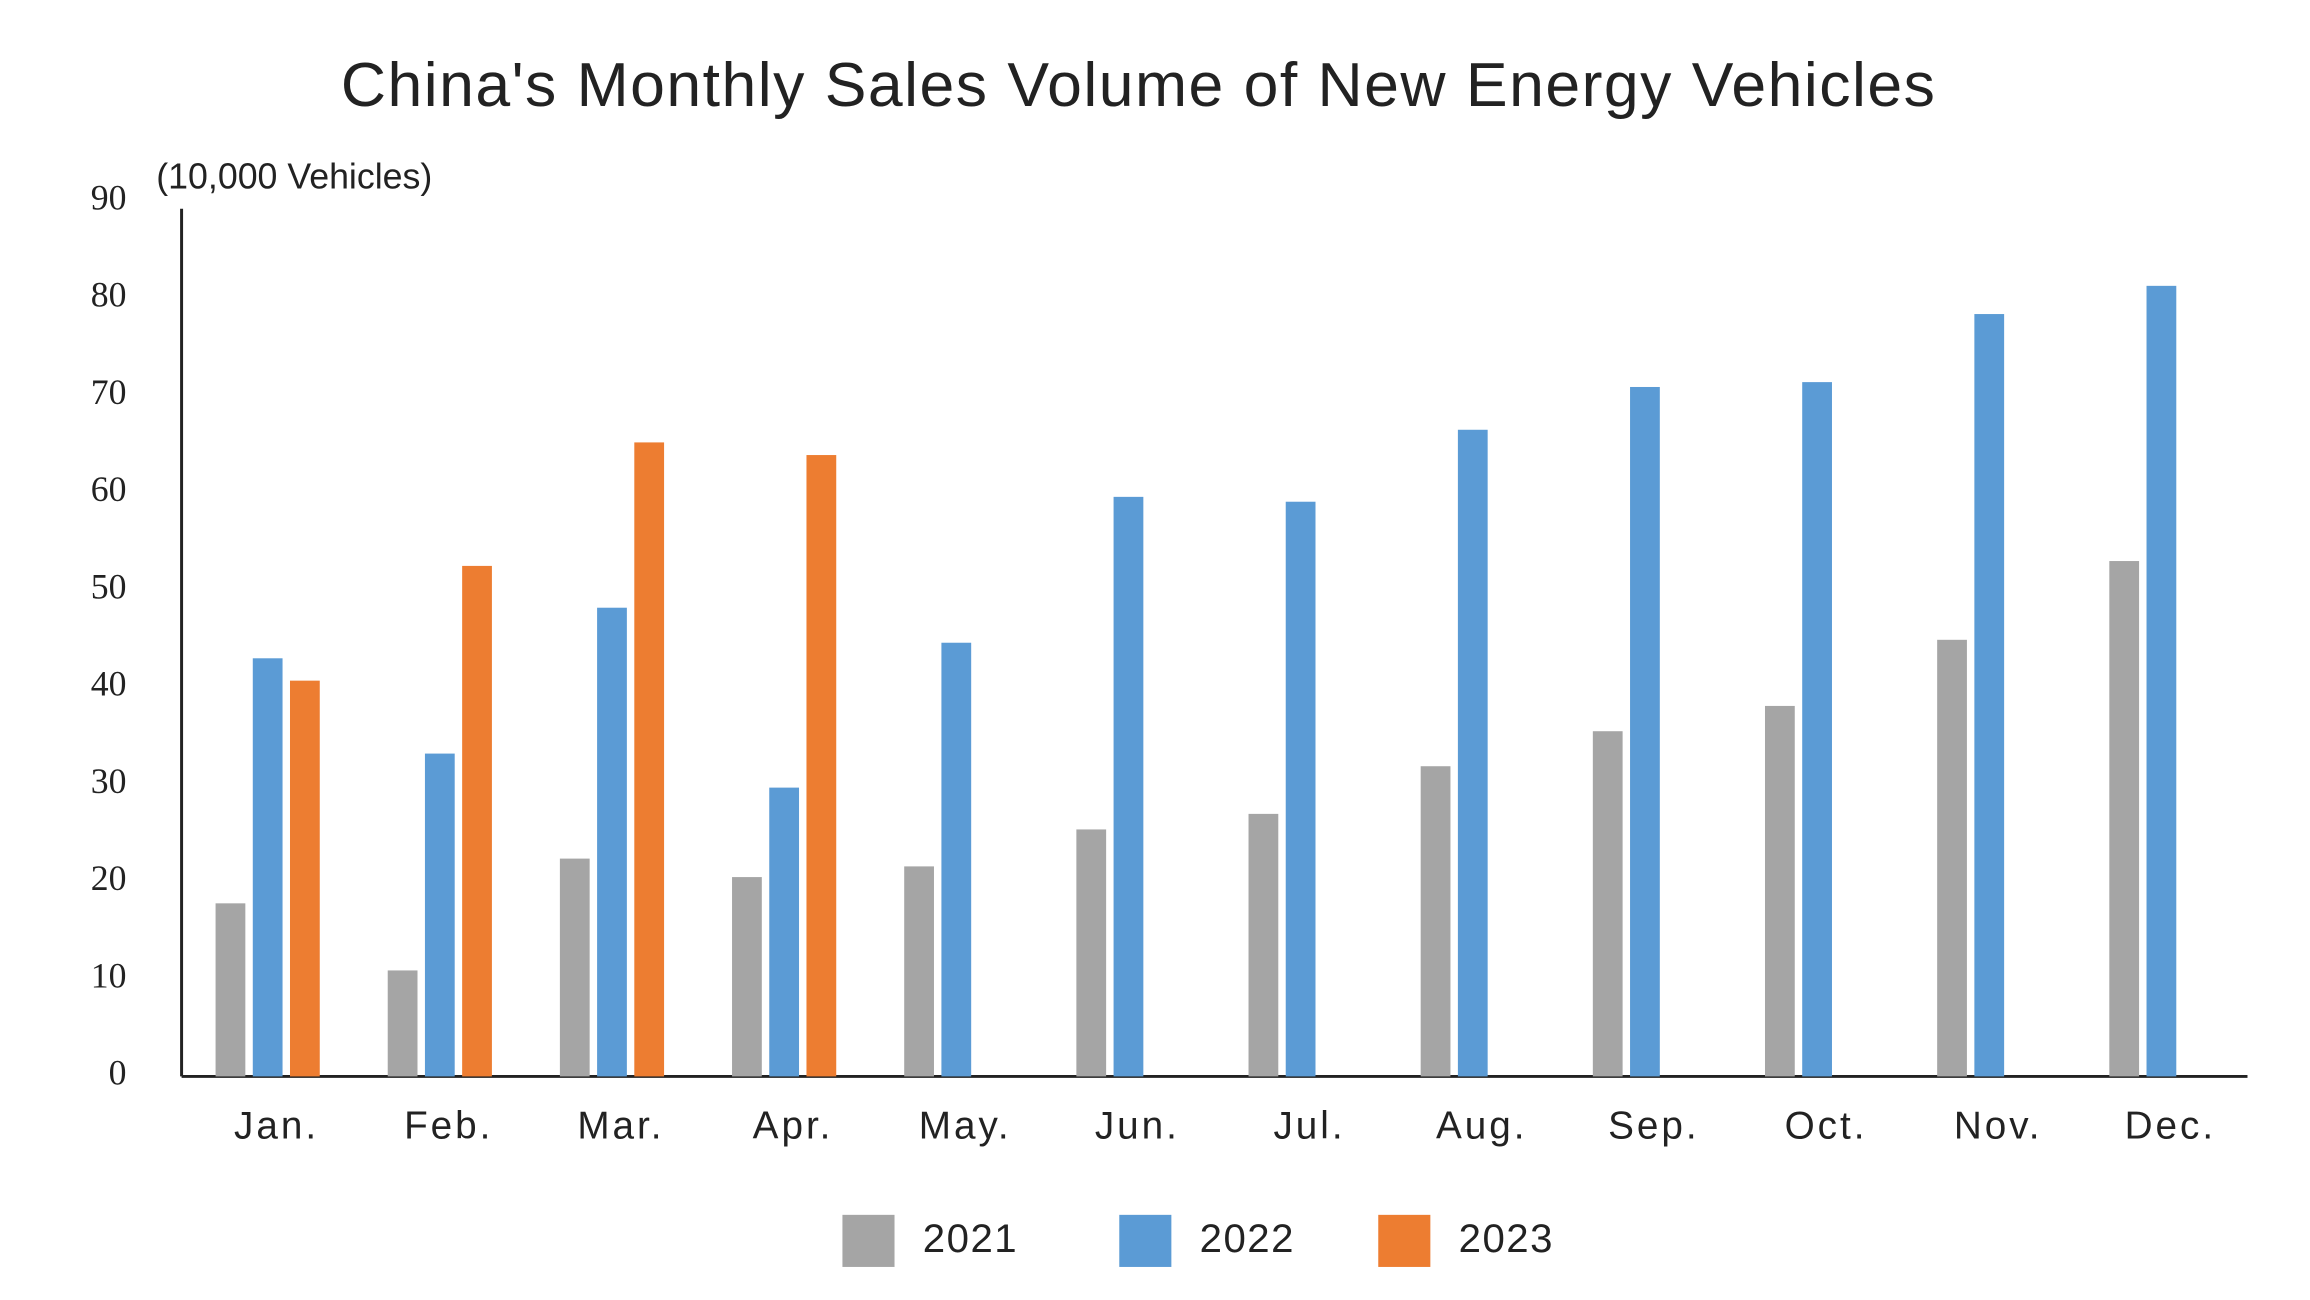 Image resolution: width=2310 pixels, height=1300 pixels. What do you see at coordinates (109, 975) in the screenshot?
I see `y-tick-label: 10` at bounding box center [109, 975].